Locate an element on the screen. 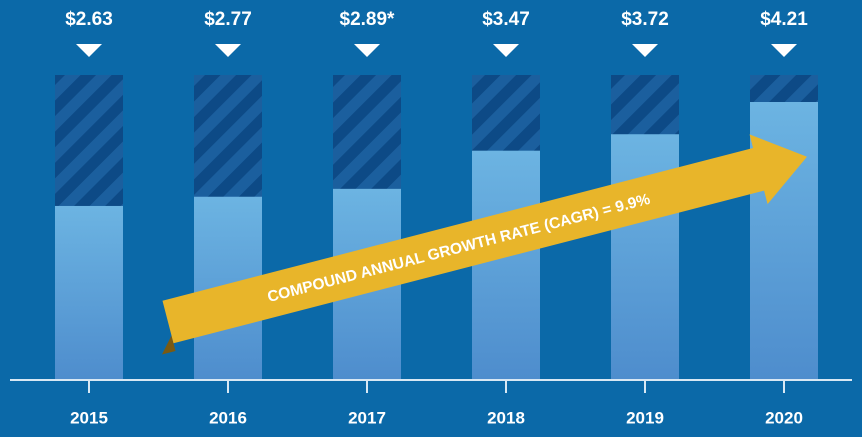 The width and height of the screenshot is (862, 437). value-label: $2.63 is located at coordinates (89, 19).